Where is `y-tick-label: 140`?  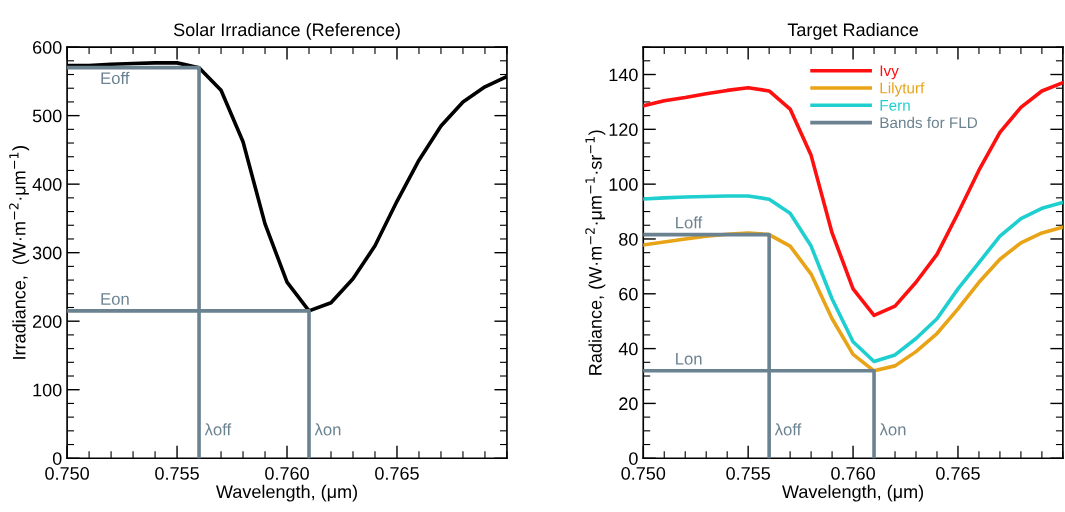 y-tick-label: 140 is located at coordinates (623, 75).